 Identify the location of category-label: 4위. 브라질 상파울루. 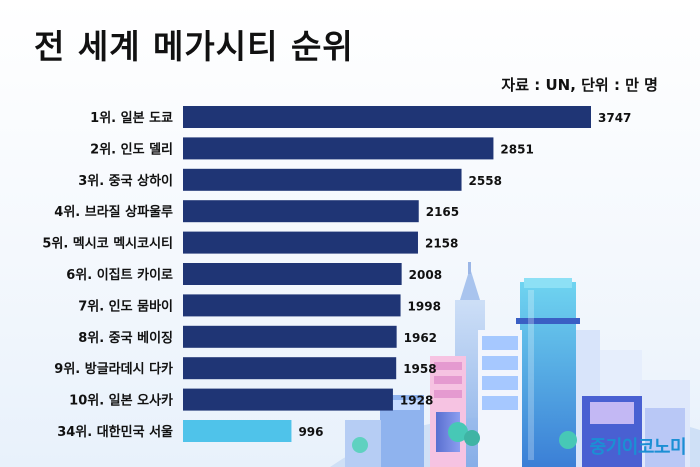
(113, 212).